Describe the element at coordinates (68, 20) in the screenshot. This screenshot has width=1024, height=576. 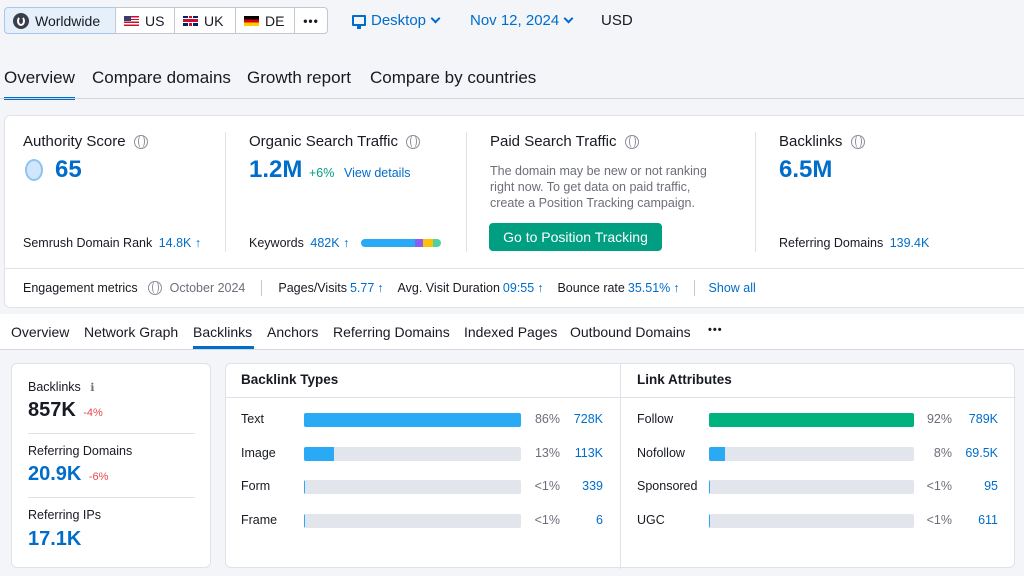
I see `database-worldwide-label: Worldwide` at that location.